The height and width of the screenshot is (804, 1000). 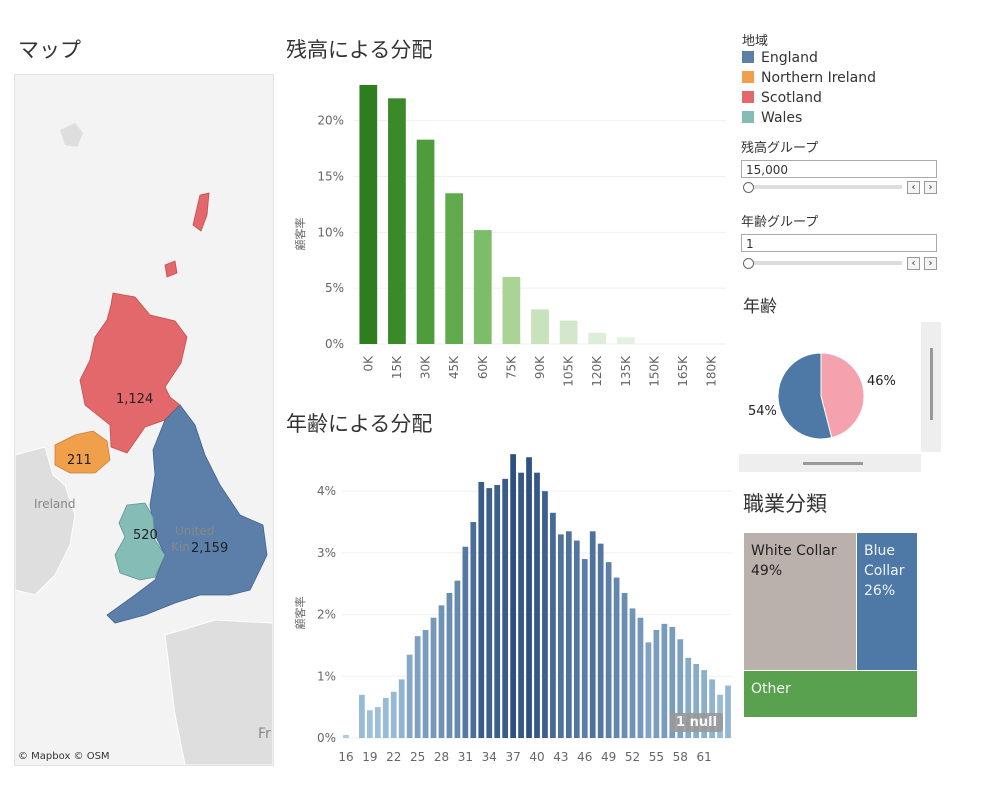 I want to click on bar-45K, so click(x=454, y=268).